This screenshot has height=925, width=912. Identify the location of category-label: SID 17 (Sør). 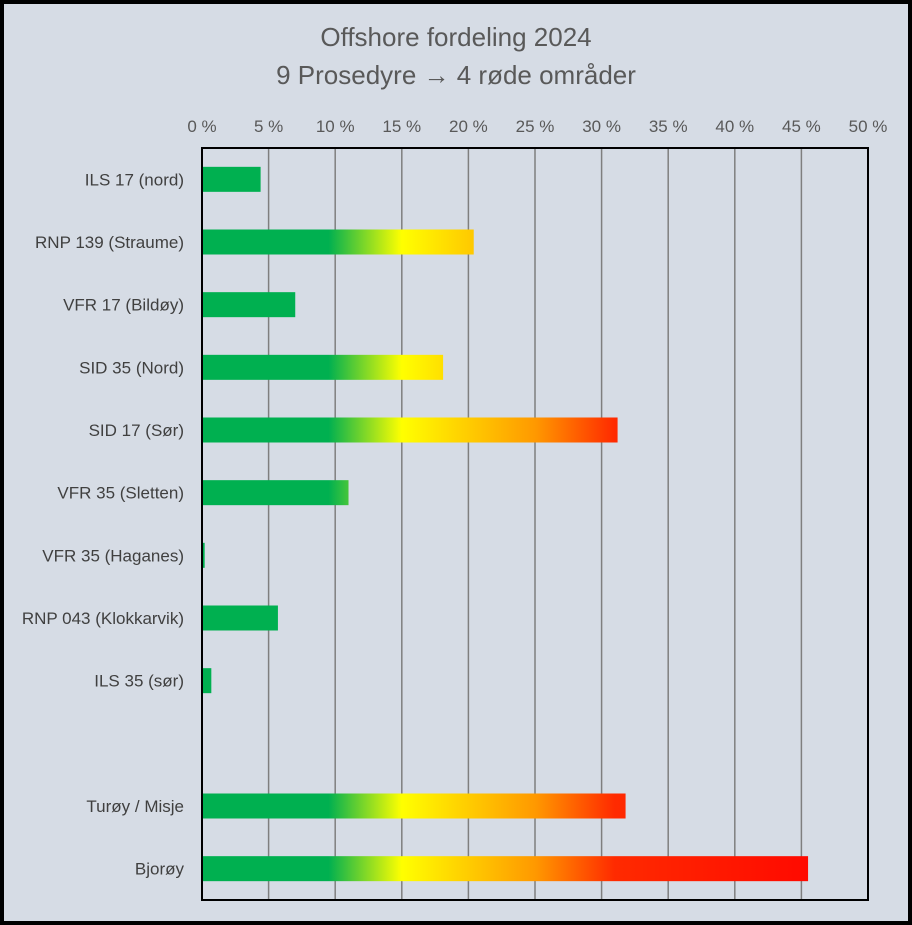
(136, 430).